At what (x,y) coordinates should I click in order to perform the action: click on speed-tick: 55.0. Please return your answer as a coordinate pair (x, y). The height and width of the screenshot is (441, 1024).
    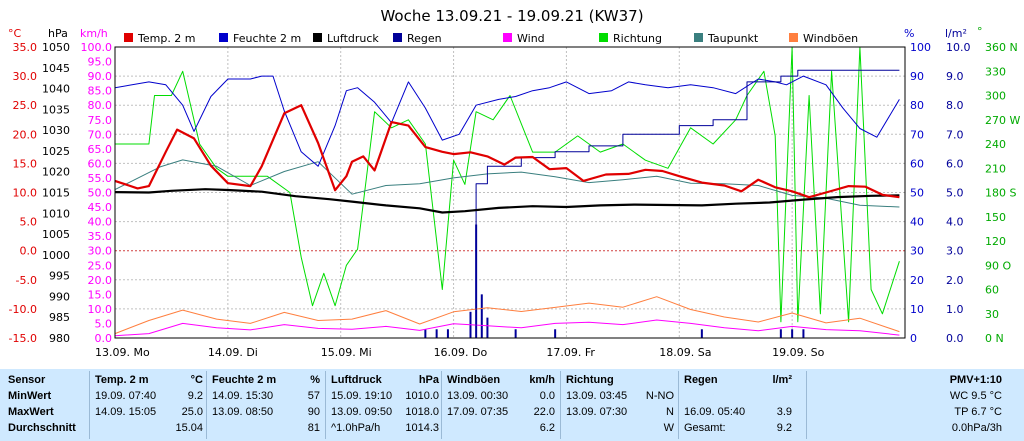
    Looking at the image, I should click on (100, 178).